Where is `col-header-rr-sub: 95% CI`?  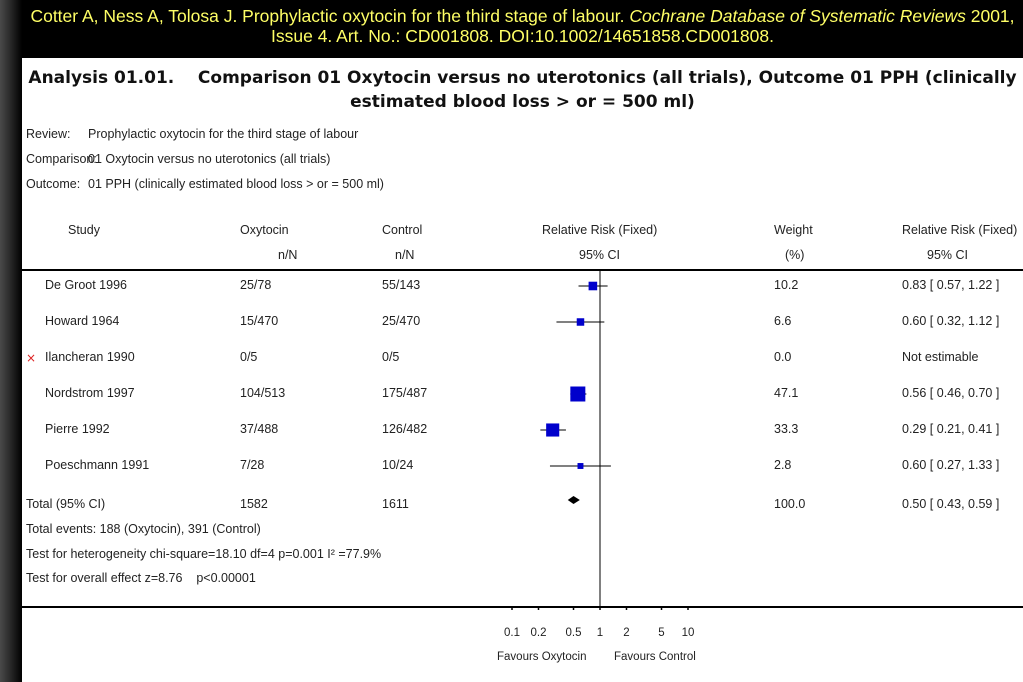
col-header-rr-sub: 95% CI is located at coordinates (599, 255).